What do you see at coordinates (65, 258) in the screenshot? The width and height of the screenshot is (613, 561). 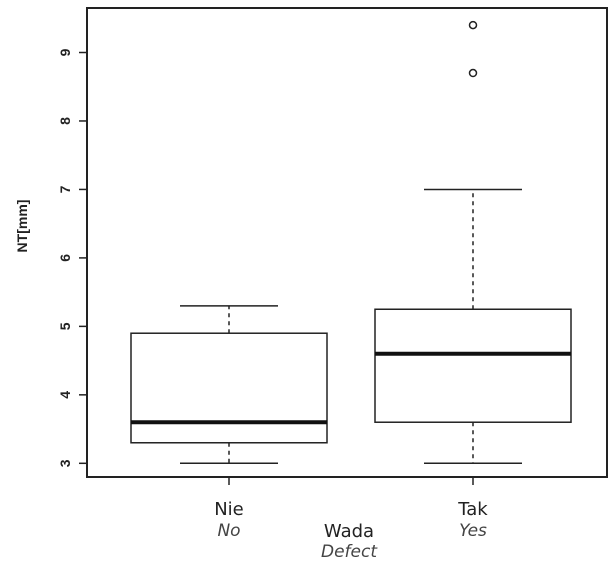 I see `y-tick-label: 6` at bounding box center [65, 258].